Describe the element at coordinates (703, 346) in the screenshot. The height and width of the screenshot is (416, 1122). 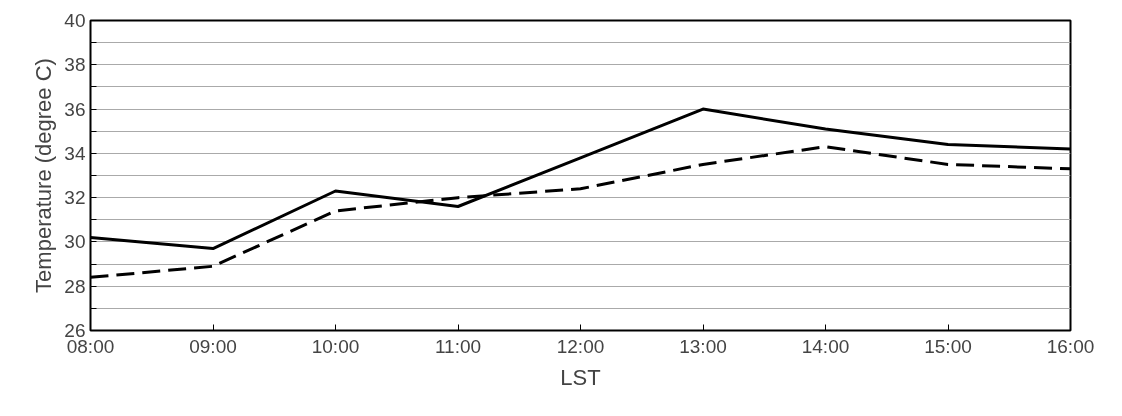
I see `x-tick-label: 13:00` at that location.